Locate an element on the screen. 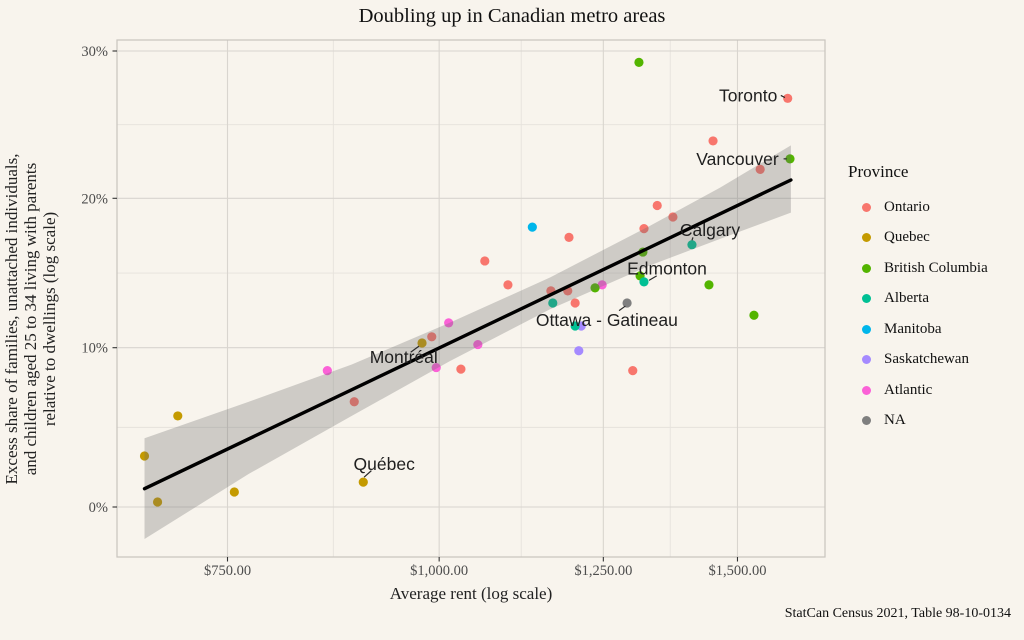  data-point-calgary is located at coordinates (692, 245).